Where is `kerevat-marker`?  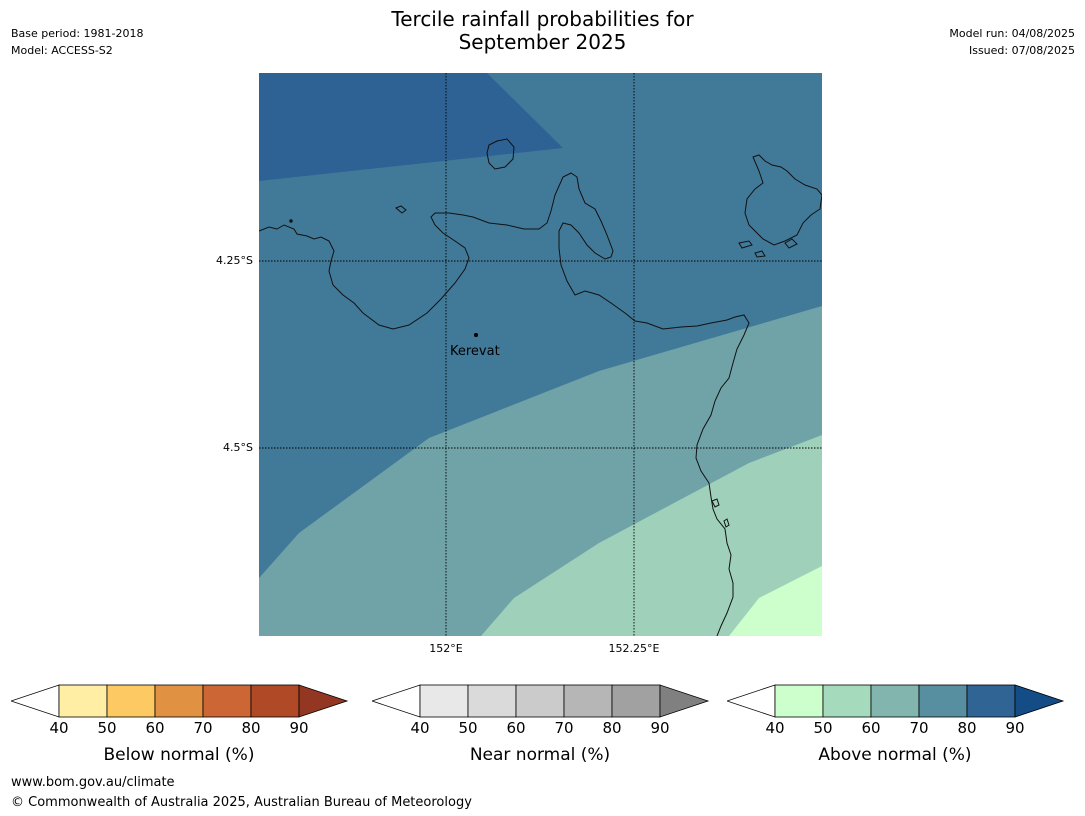
kerevat-marker is located at coordinates (476, 335).